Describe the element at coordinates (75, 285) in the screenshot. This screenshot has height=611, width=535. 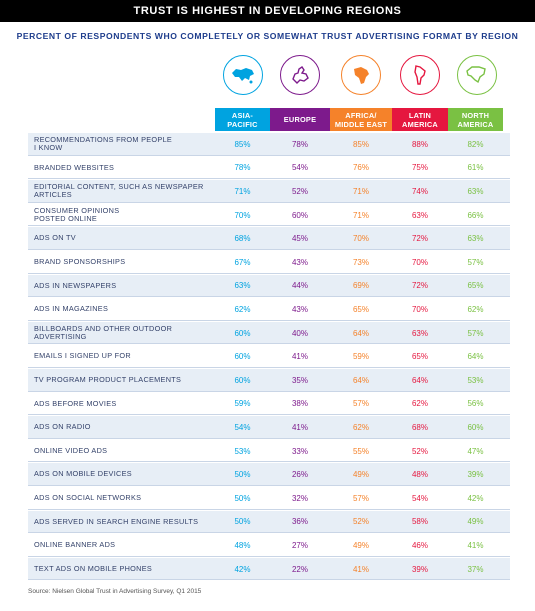
I see `row-label: ADS IN NEWSPAPERS` at that location.